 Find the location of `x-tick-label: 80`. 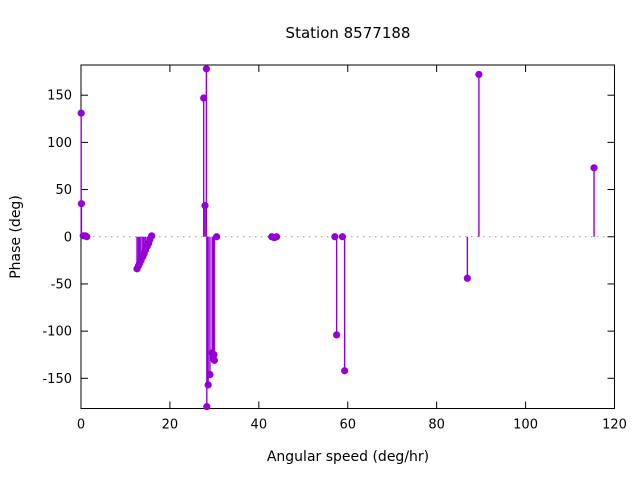

x-tick-label: 80 is located at coordinates (436, 425).